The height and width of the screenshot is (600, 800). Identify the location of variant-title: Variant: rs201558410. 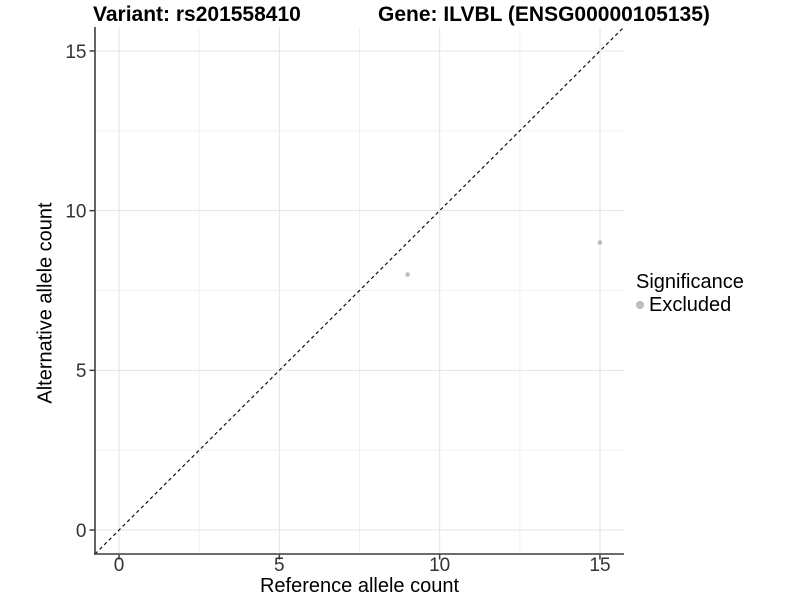
(197, 14).